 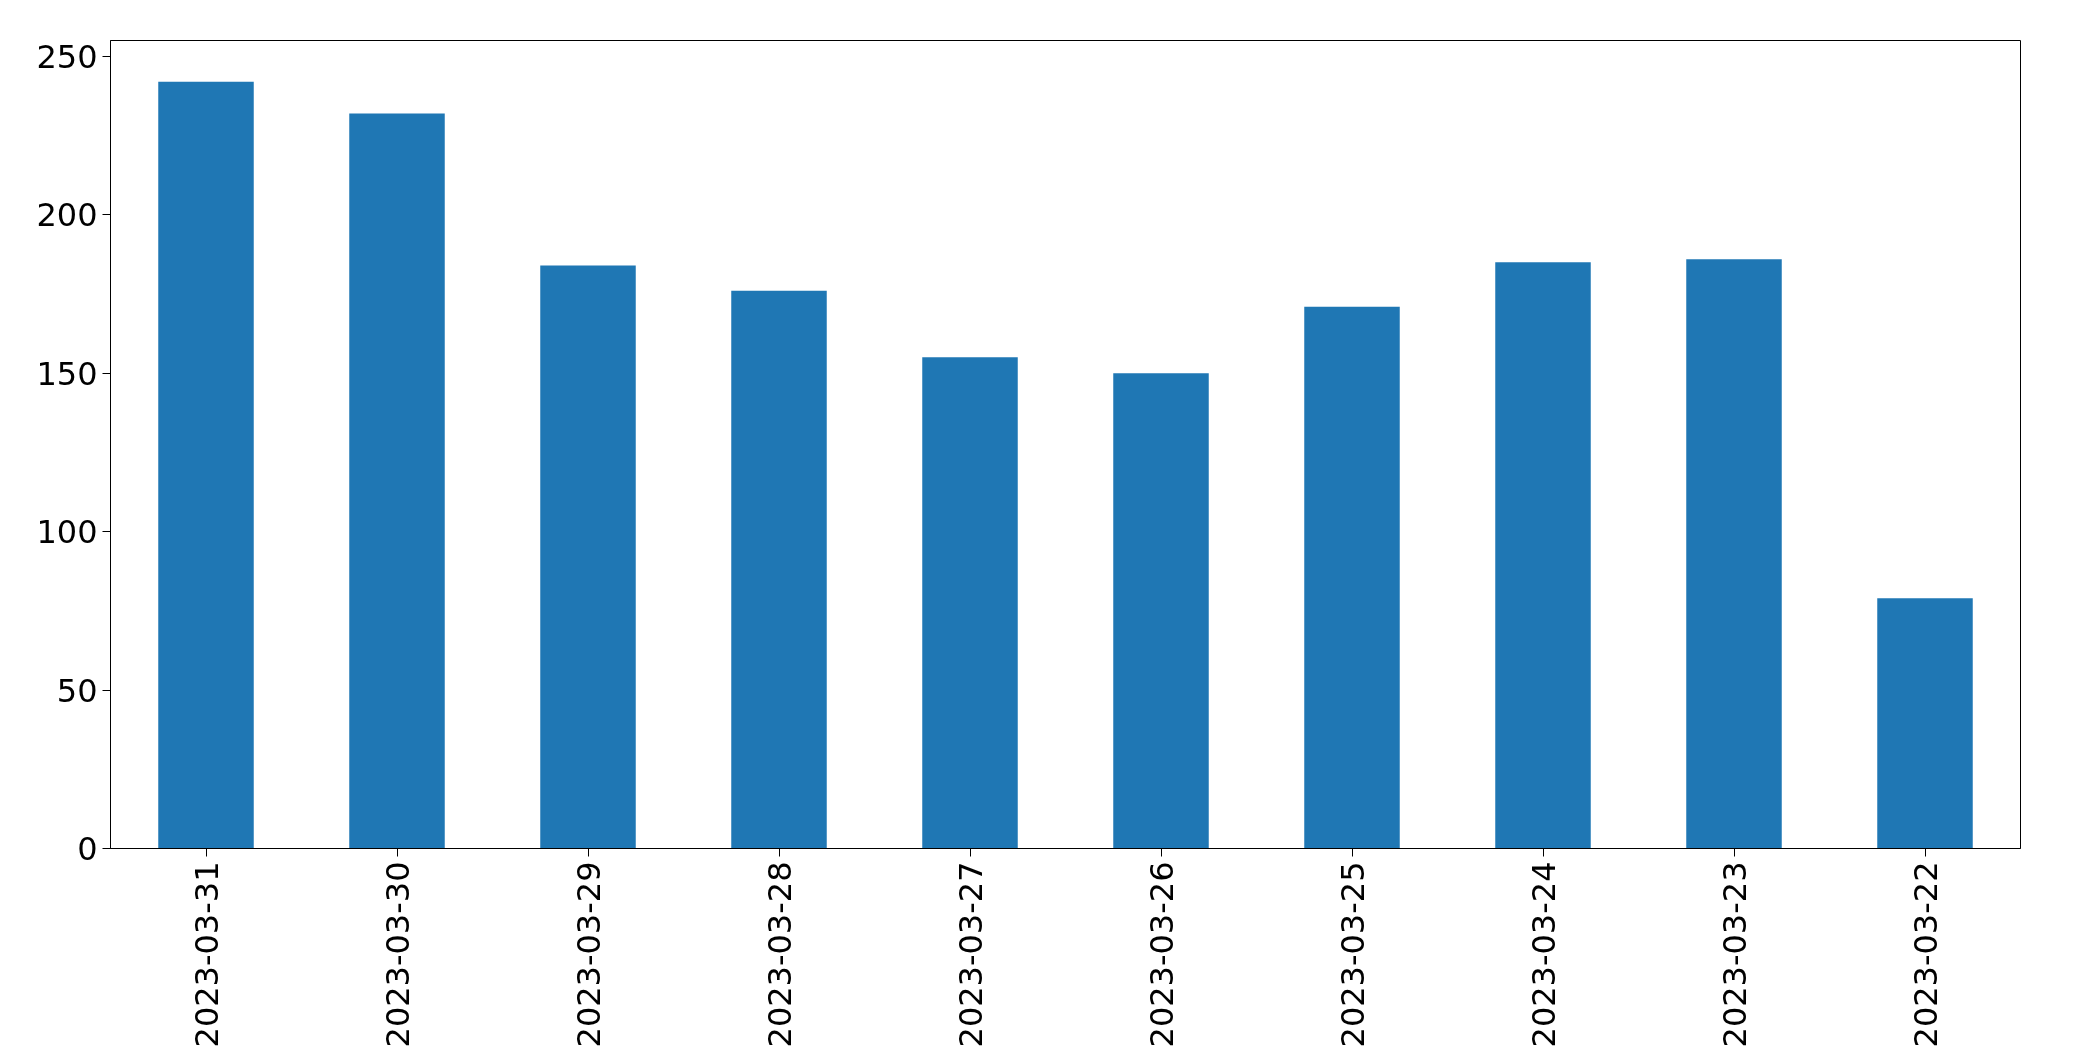 What do you see at coordinates (588, 954) in the screenshot?
I see `x-tick-label: 2023-03-29` at bounding box center [588, 954].